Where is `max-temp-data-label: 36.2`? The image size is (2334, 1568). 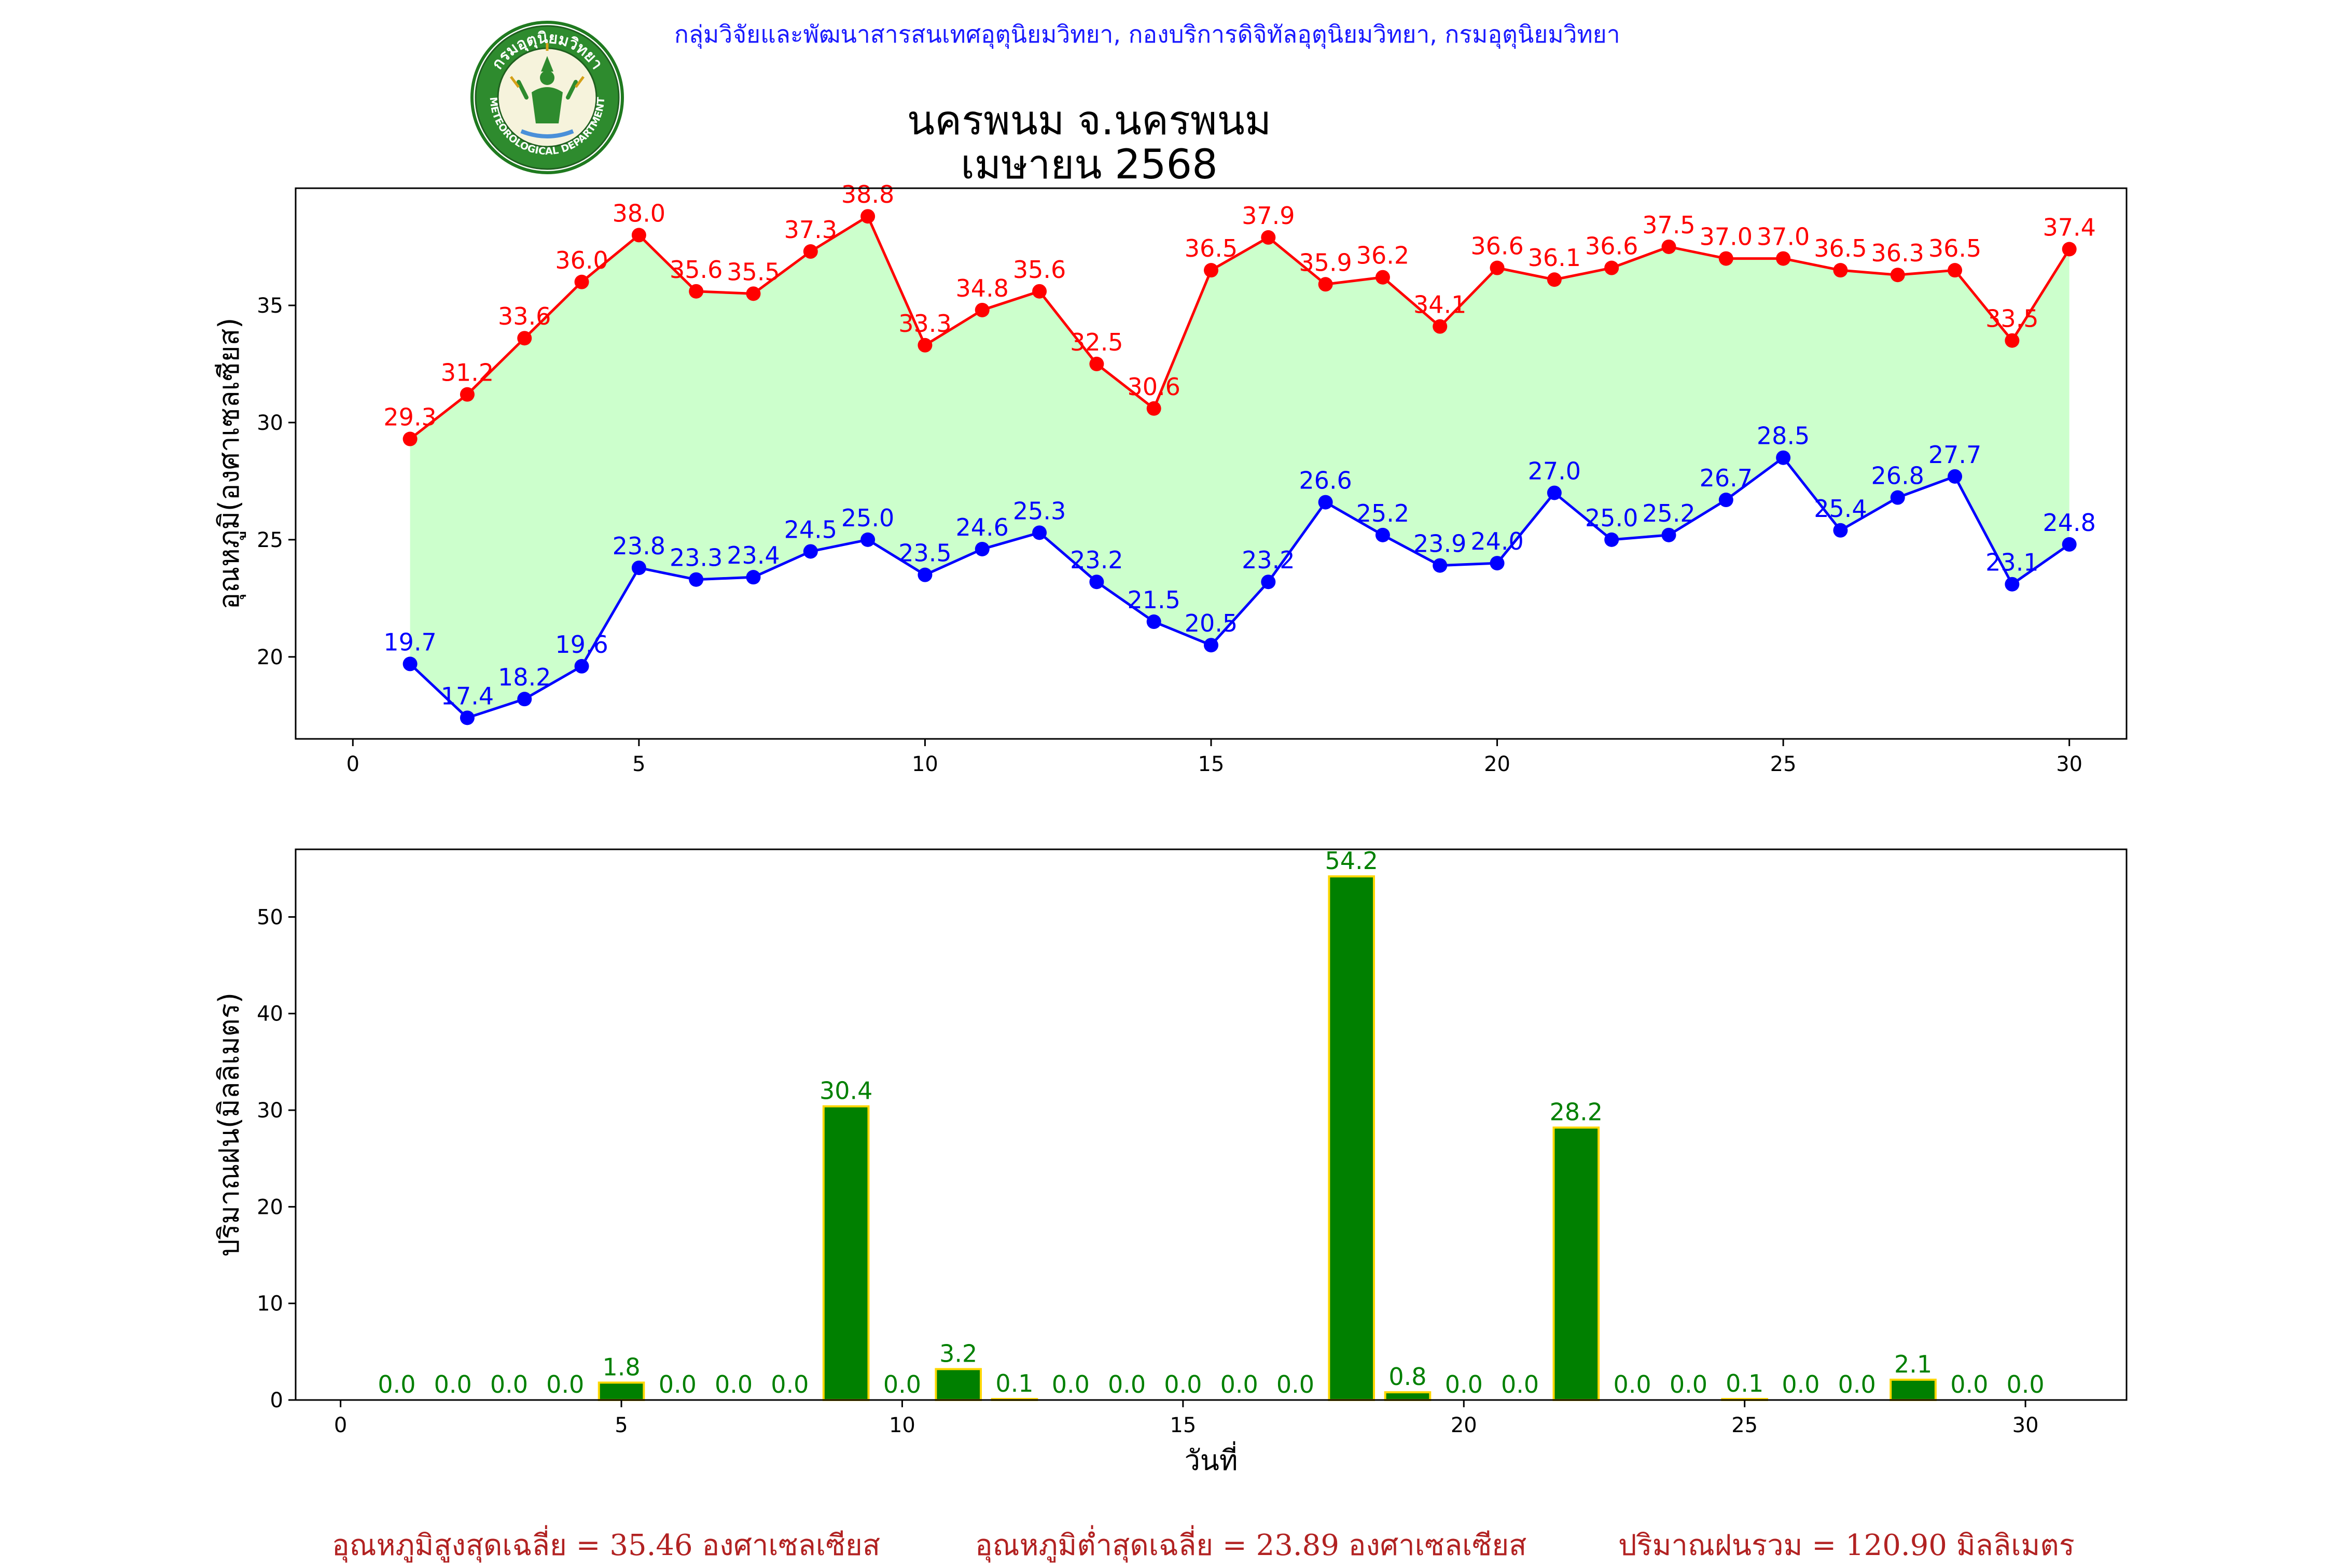 max-temp-data-label: 36.2 is located at coordinates (1383, 256).